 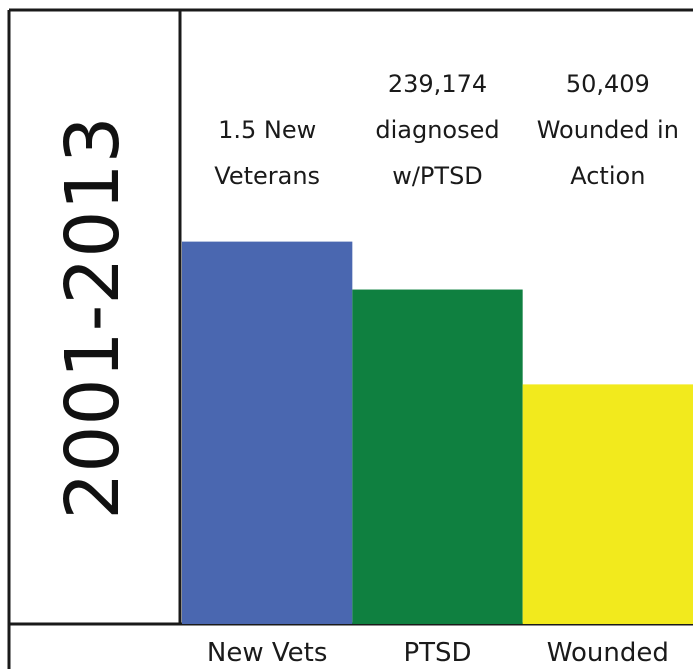 What do you see at coordinates (437, 84) in the screenshot?
I see `bar-label-line: 239,174` at bounding box center [437, 84].